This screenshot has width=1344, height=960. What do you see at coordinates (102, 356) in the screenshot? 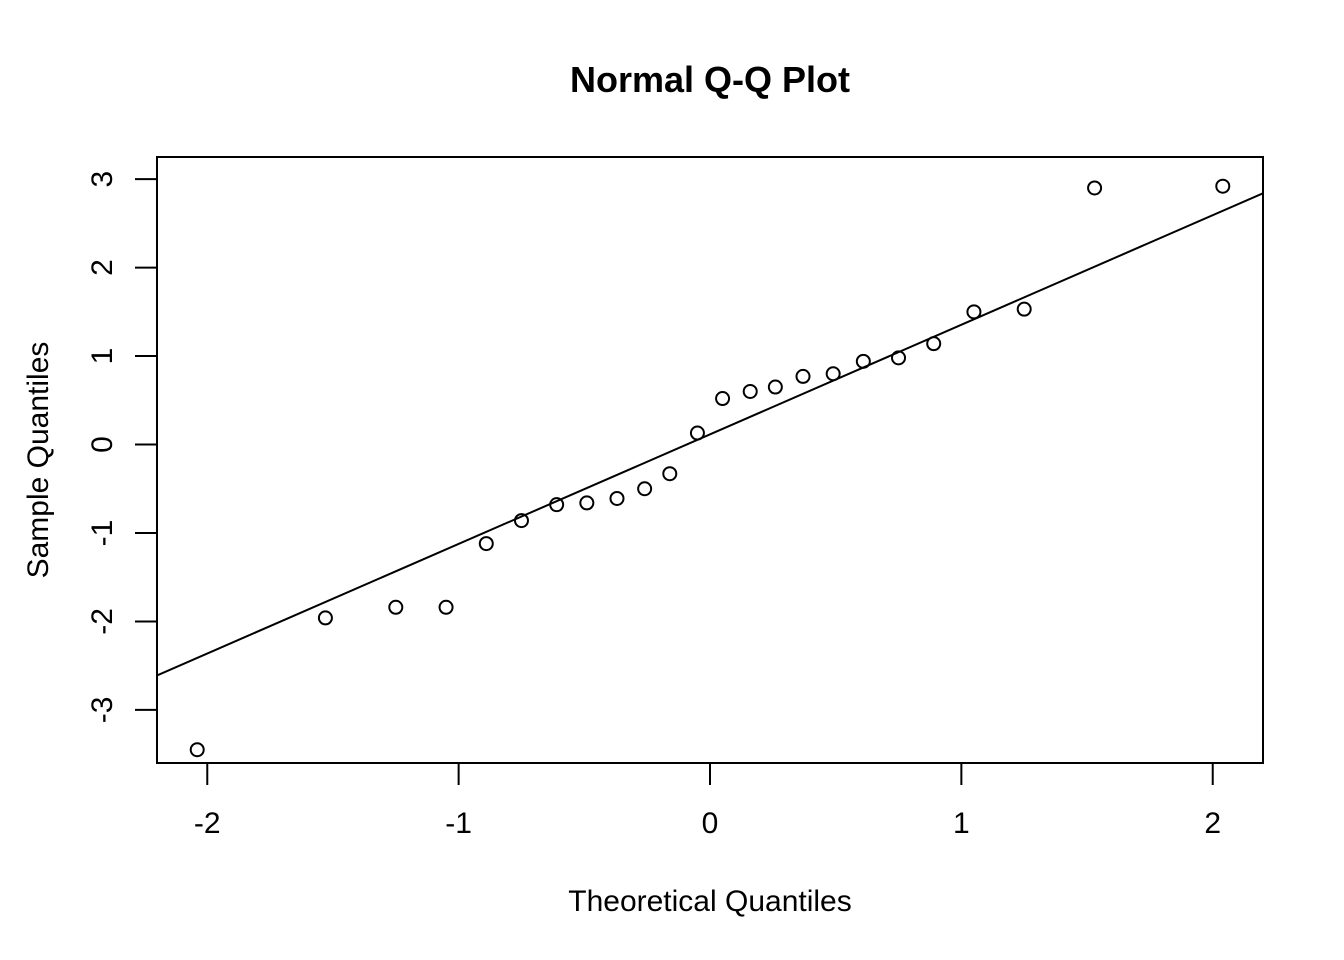
I see `y-tick-label: 1` at bounding box center [102, 356].